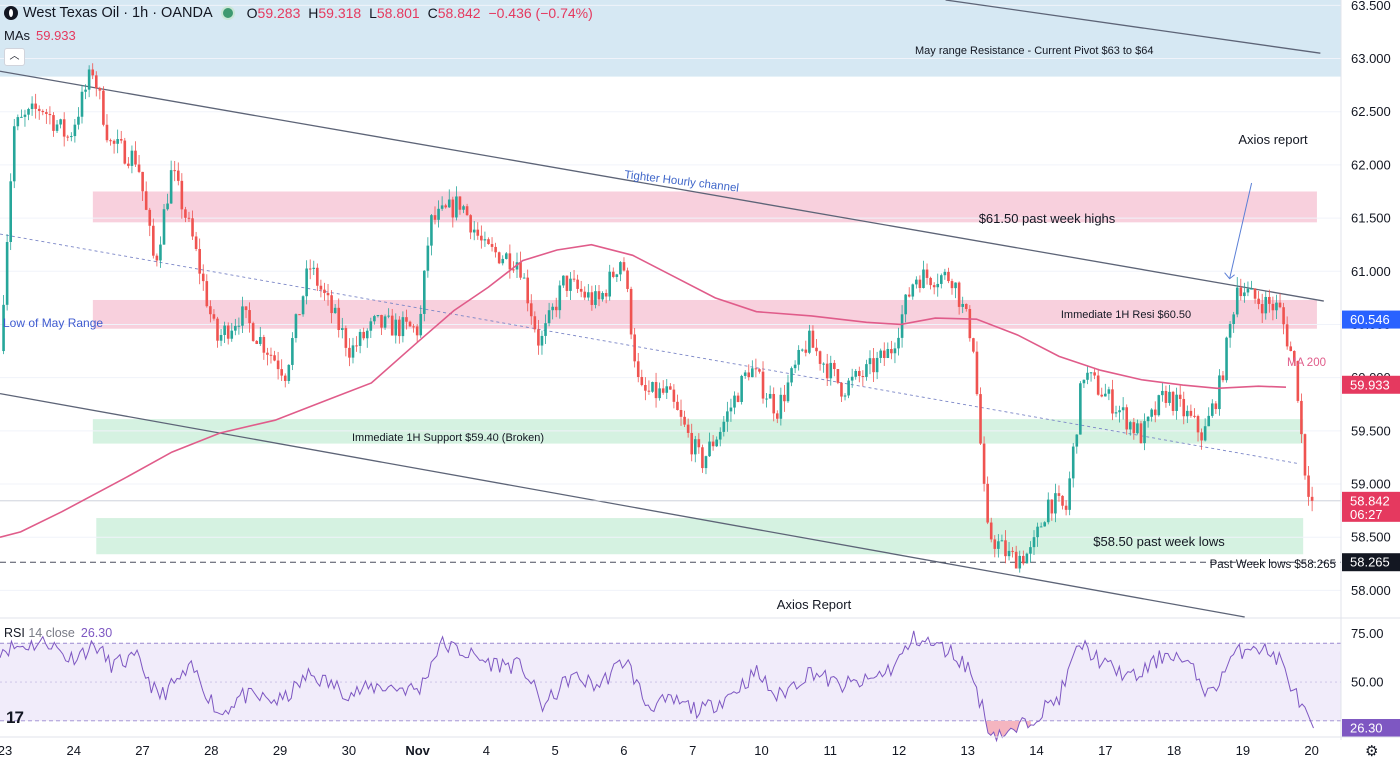 This screenshot has width=1400, height=762. What do you see at coordinates (1372, 751) in the screenshot?
I see `gear-icon: ⚙` at bounding box center [1372, 751].